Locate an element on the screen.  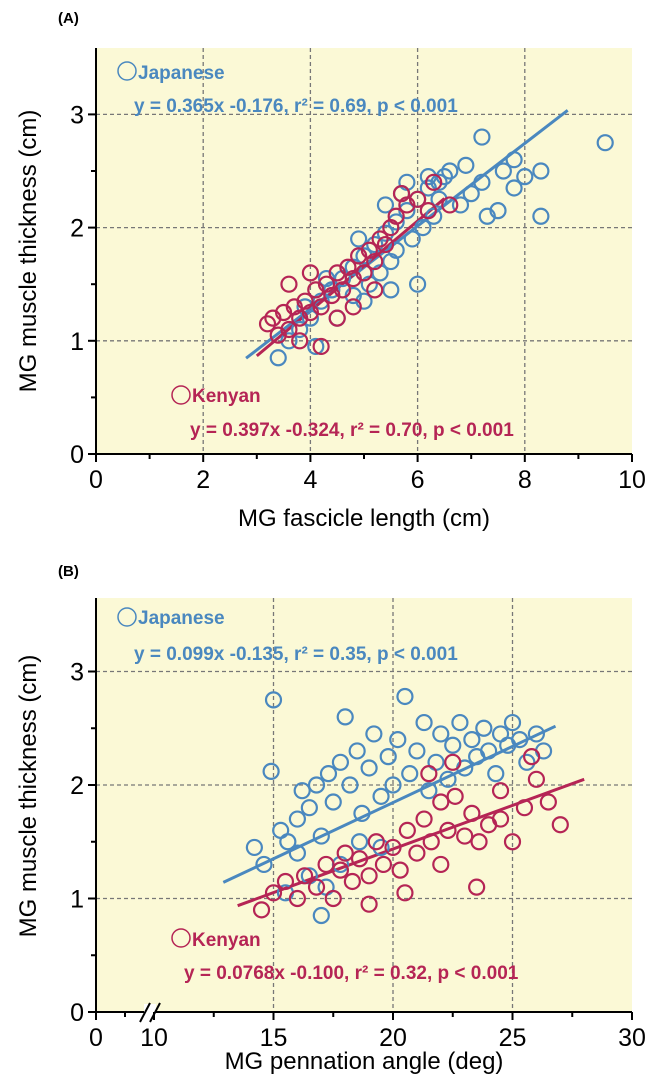
points-a is located at coordinates (436, 247).